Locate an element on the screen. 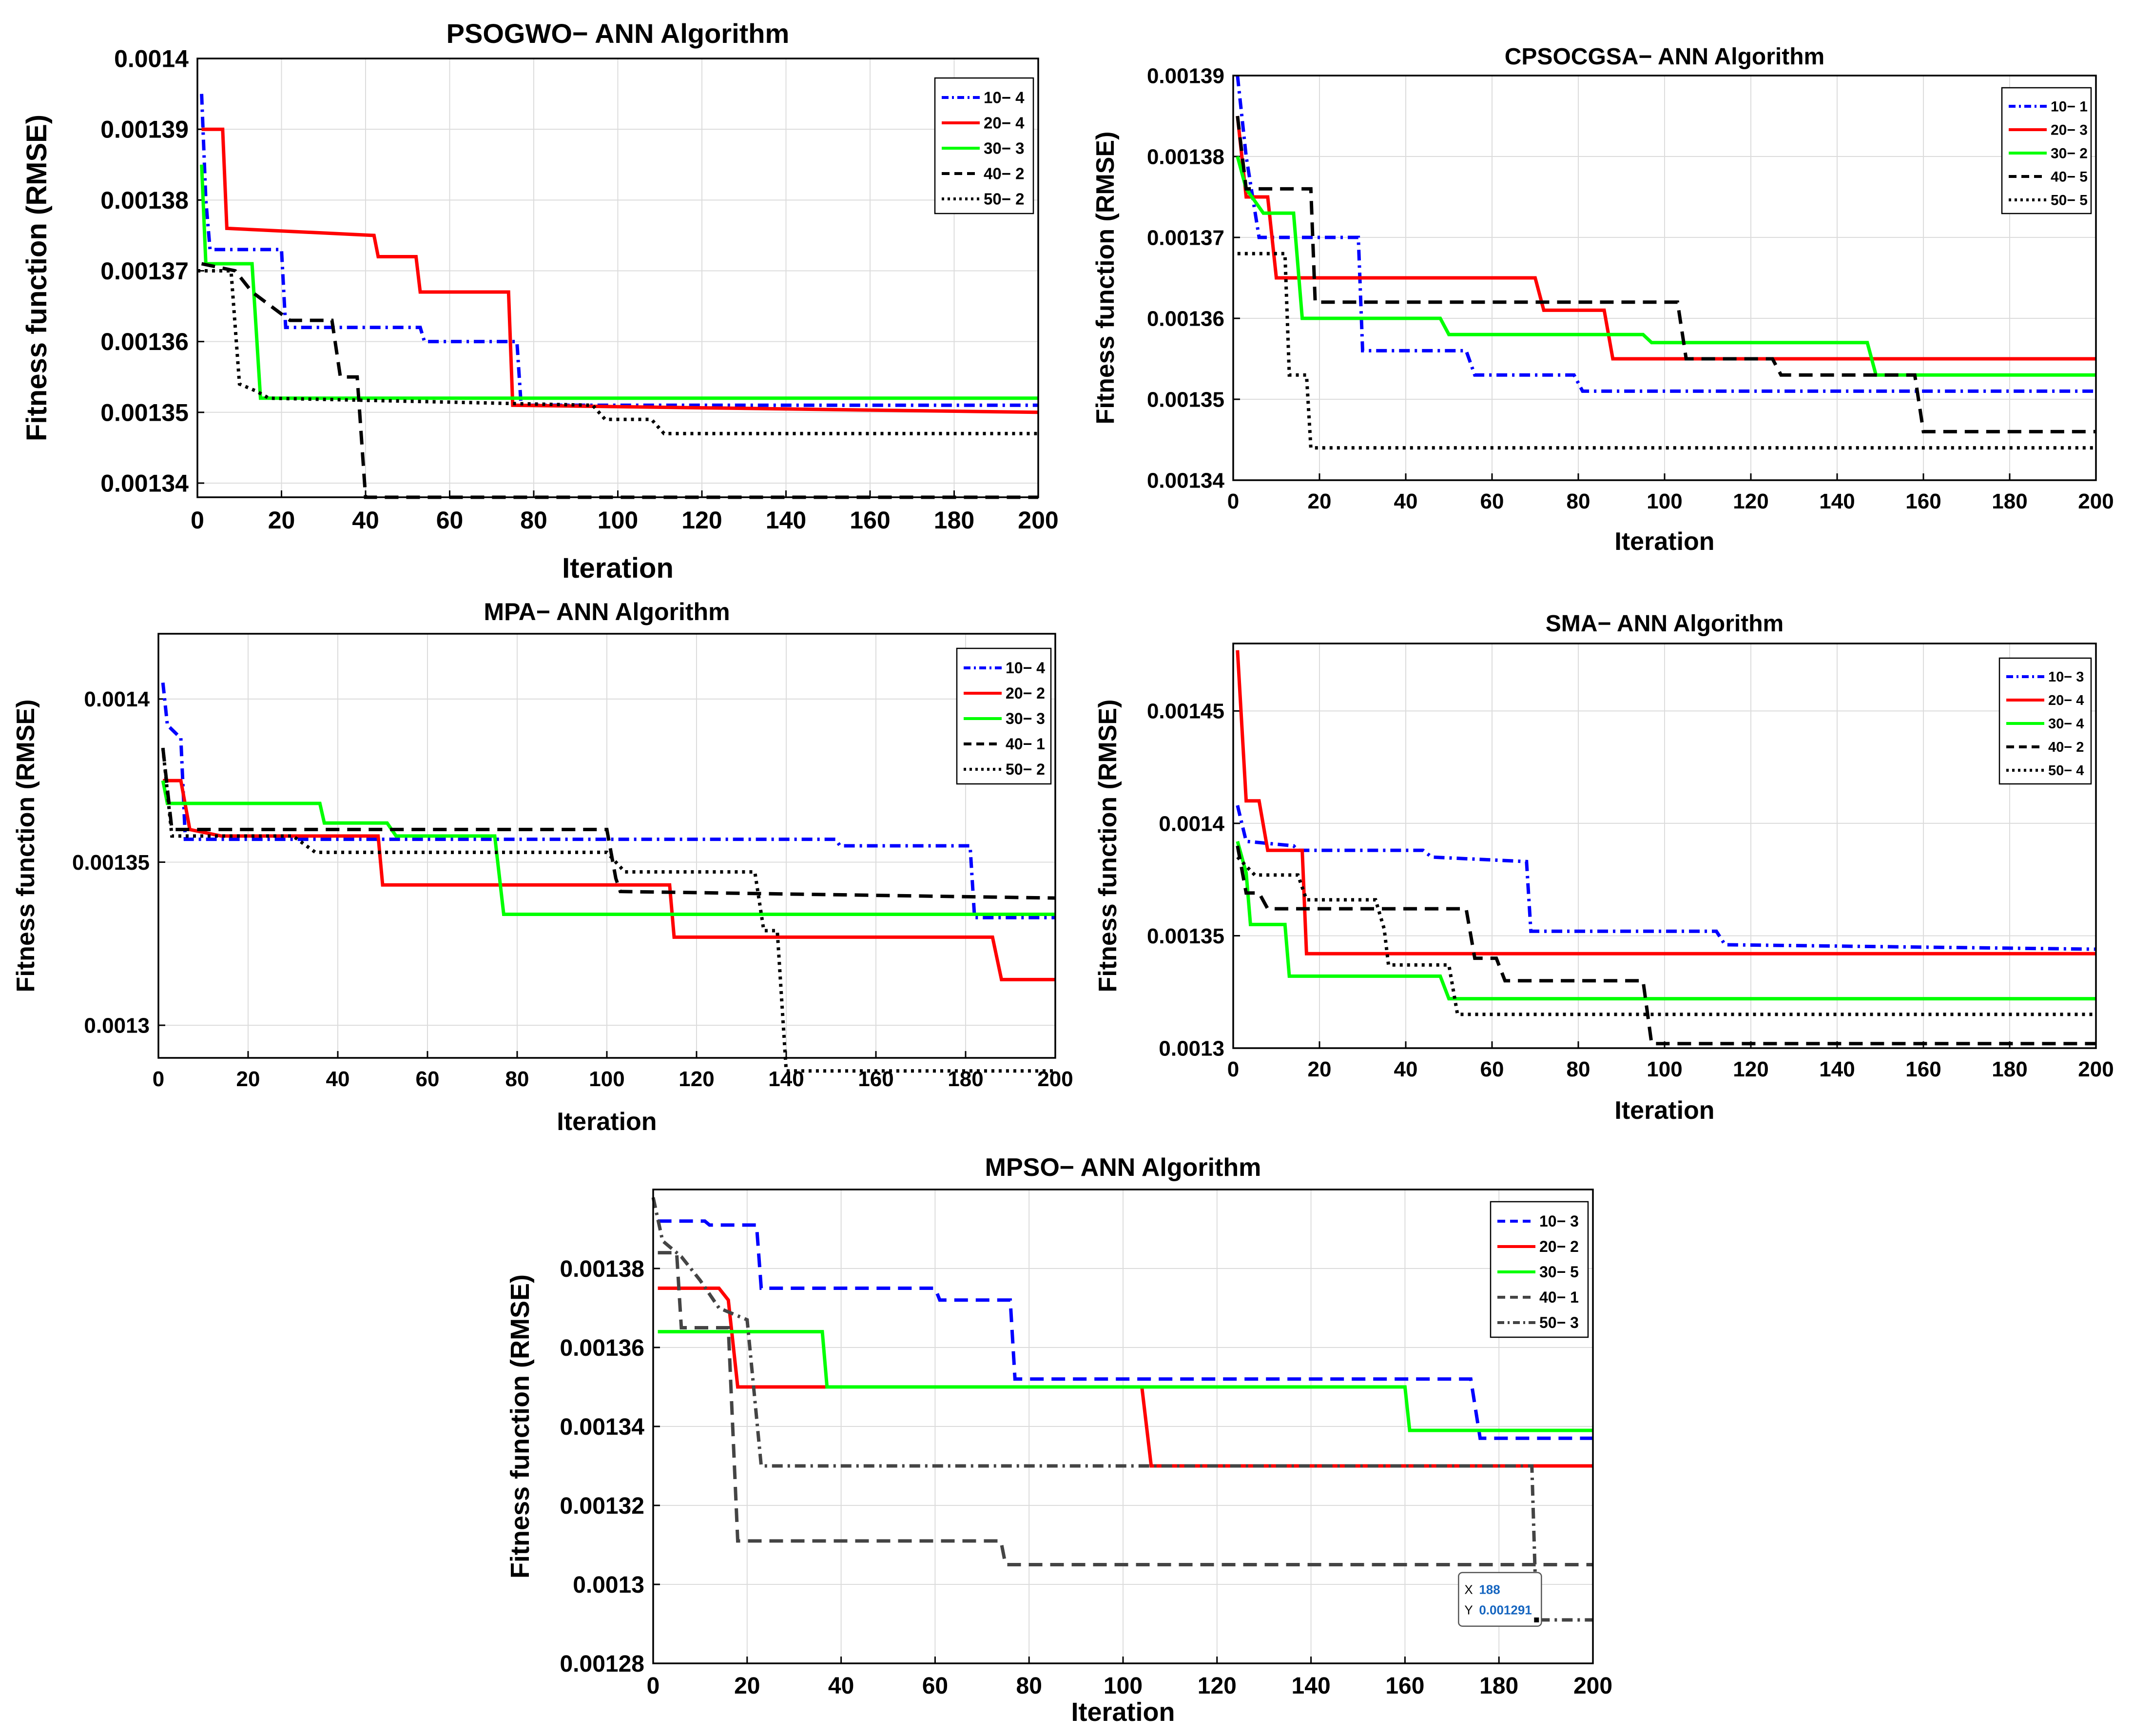 Image resolution: width=2133 pixels, height=1736 pixels. x-tick-label: 20 is located at coordinates (248, 1079).